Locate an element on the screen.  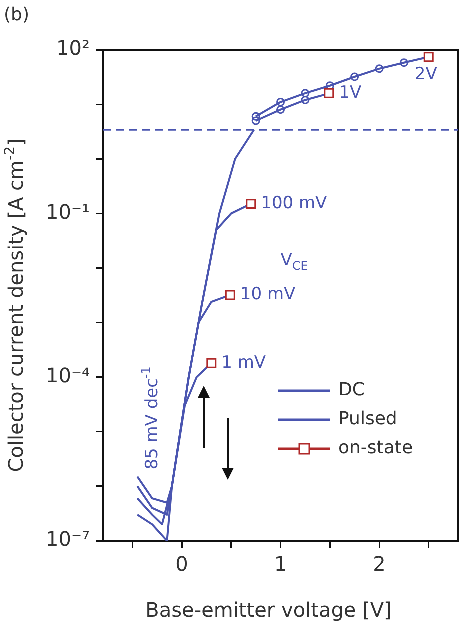
x-tick-label: 0 is located at coordinates (182, 564).